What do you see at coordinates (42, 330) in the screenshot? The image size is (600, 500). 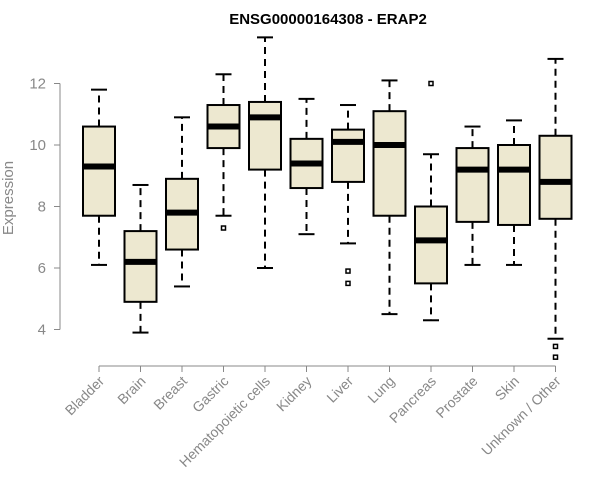 I see `y-tick-label: 4` at bounding box center [42, 330].